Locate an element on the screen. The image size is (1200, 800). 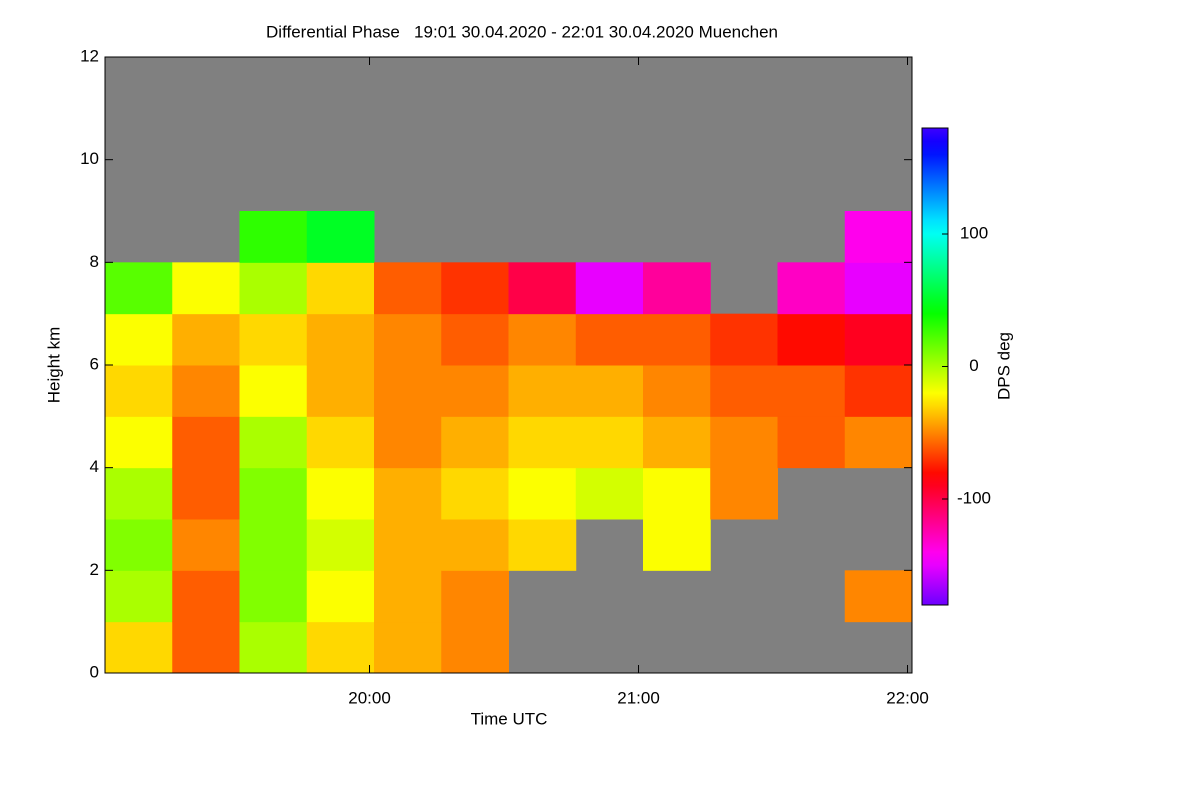
x-tick-label: 22:00 is located at coordinates (907, 697).